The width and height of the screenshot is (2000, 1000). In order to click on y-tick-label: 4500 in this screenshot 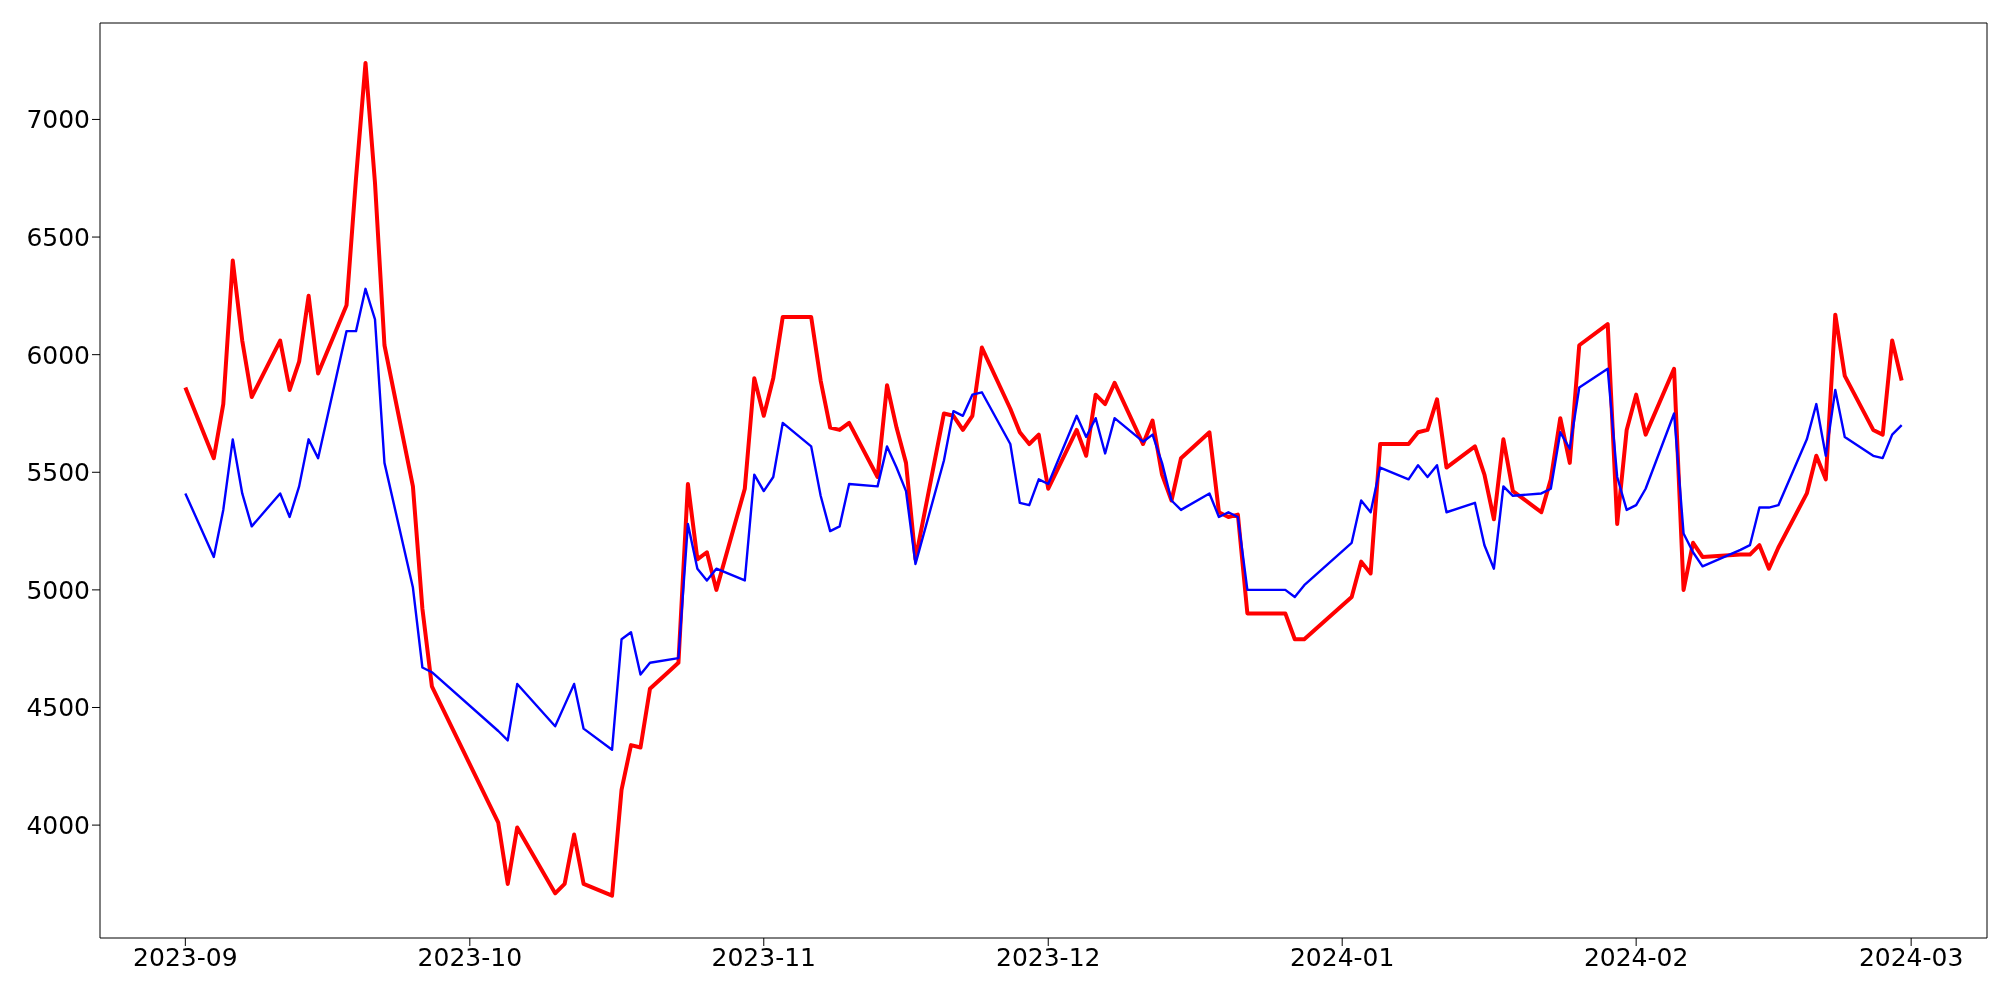, I will do `click(58, 708)`.